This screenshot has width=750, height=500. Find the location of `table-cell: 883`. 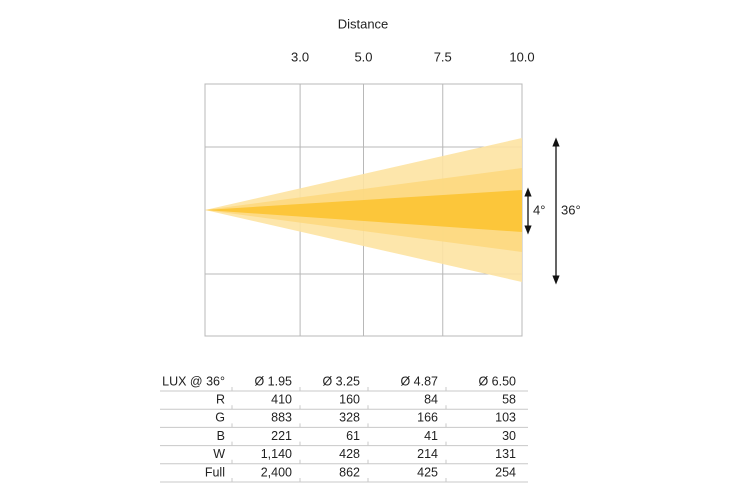

table-cell: 883 is located at coordinates (281, 418).